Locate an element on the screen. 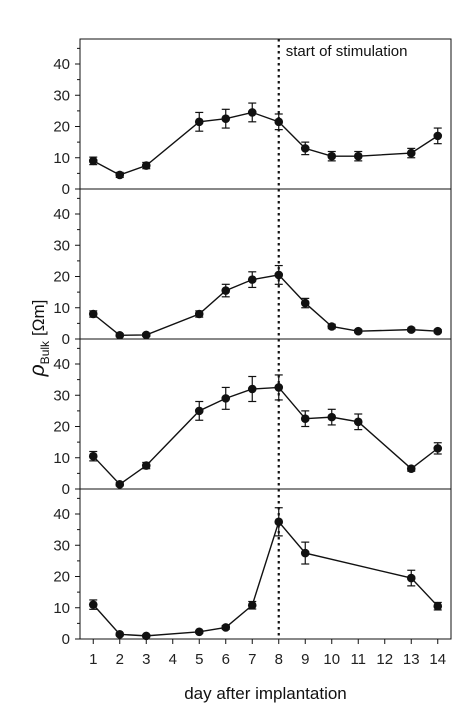 This screenshot has height=728, width=475. x-tick-label: 1 is located at coordinates (93, 659).